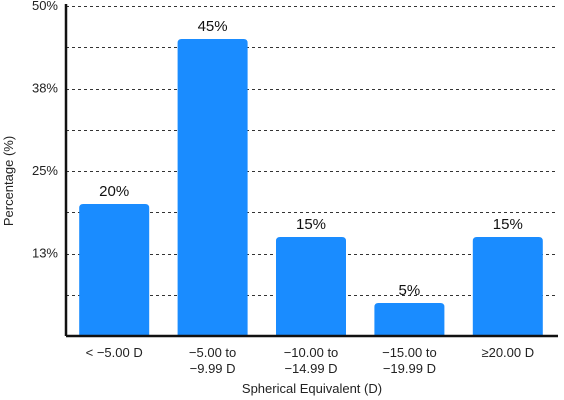  What do you see at coordinates (45, 130) in the screenshot?
I see `y-axis-tick-labels: 13% 25% 38% 50%` at bounding box center [45, 130].